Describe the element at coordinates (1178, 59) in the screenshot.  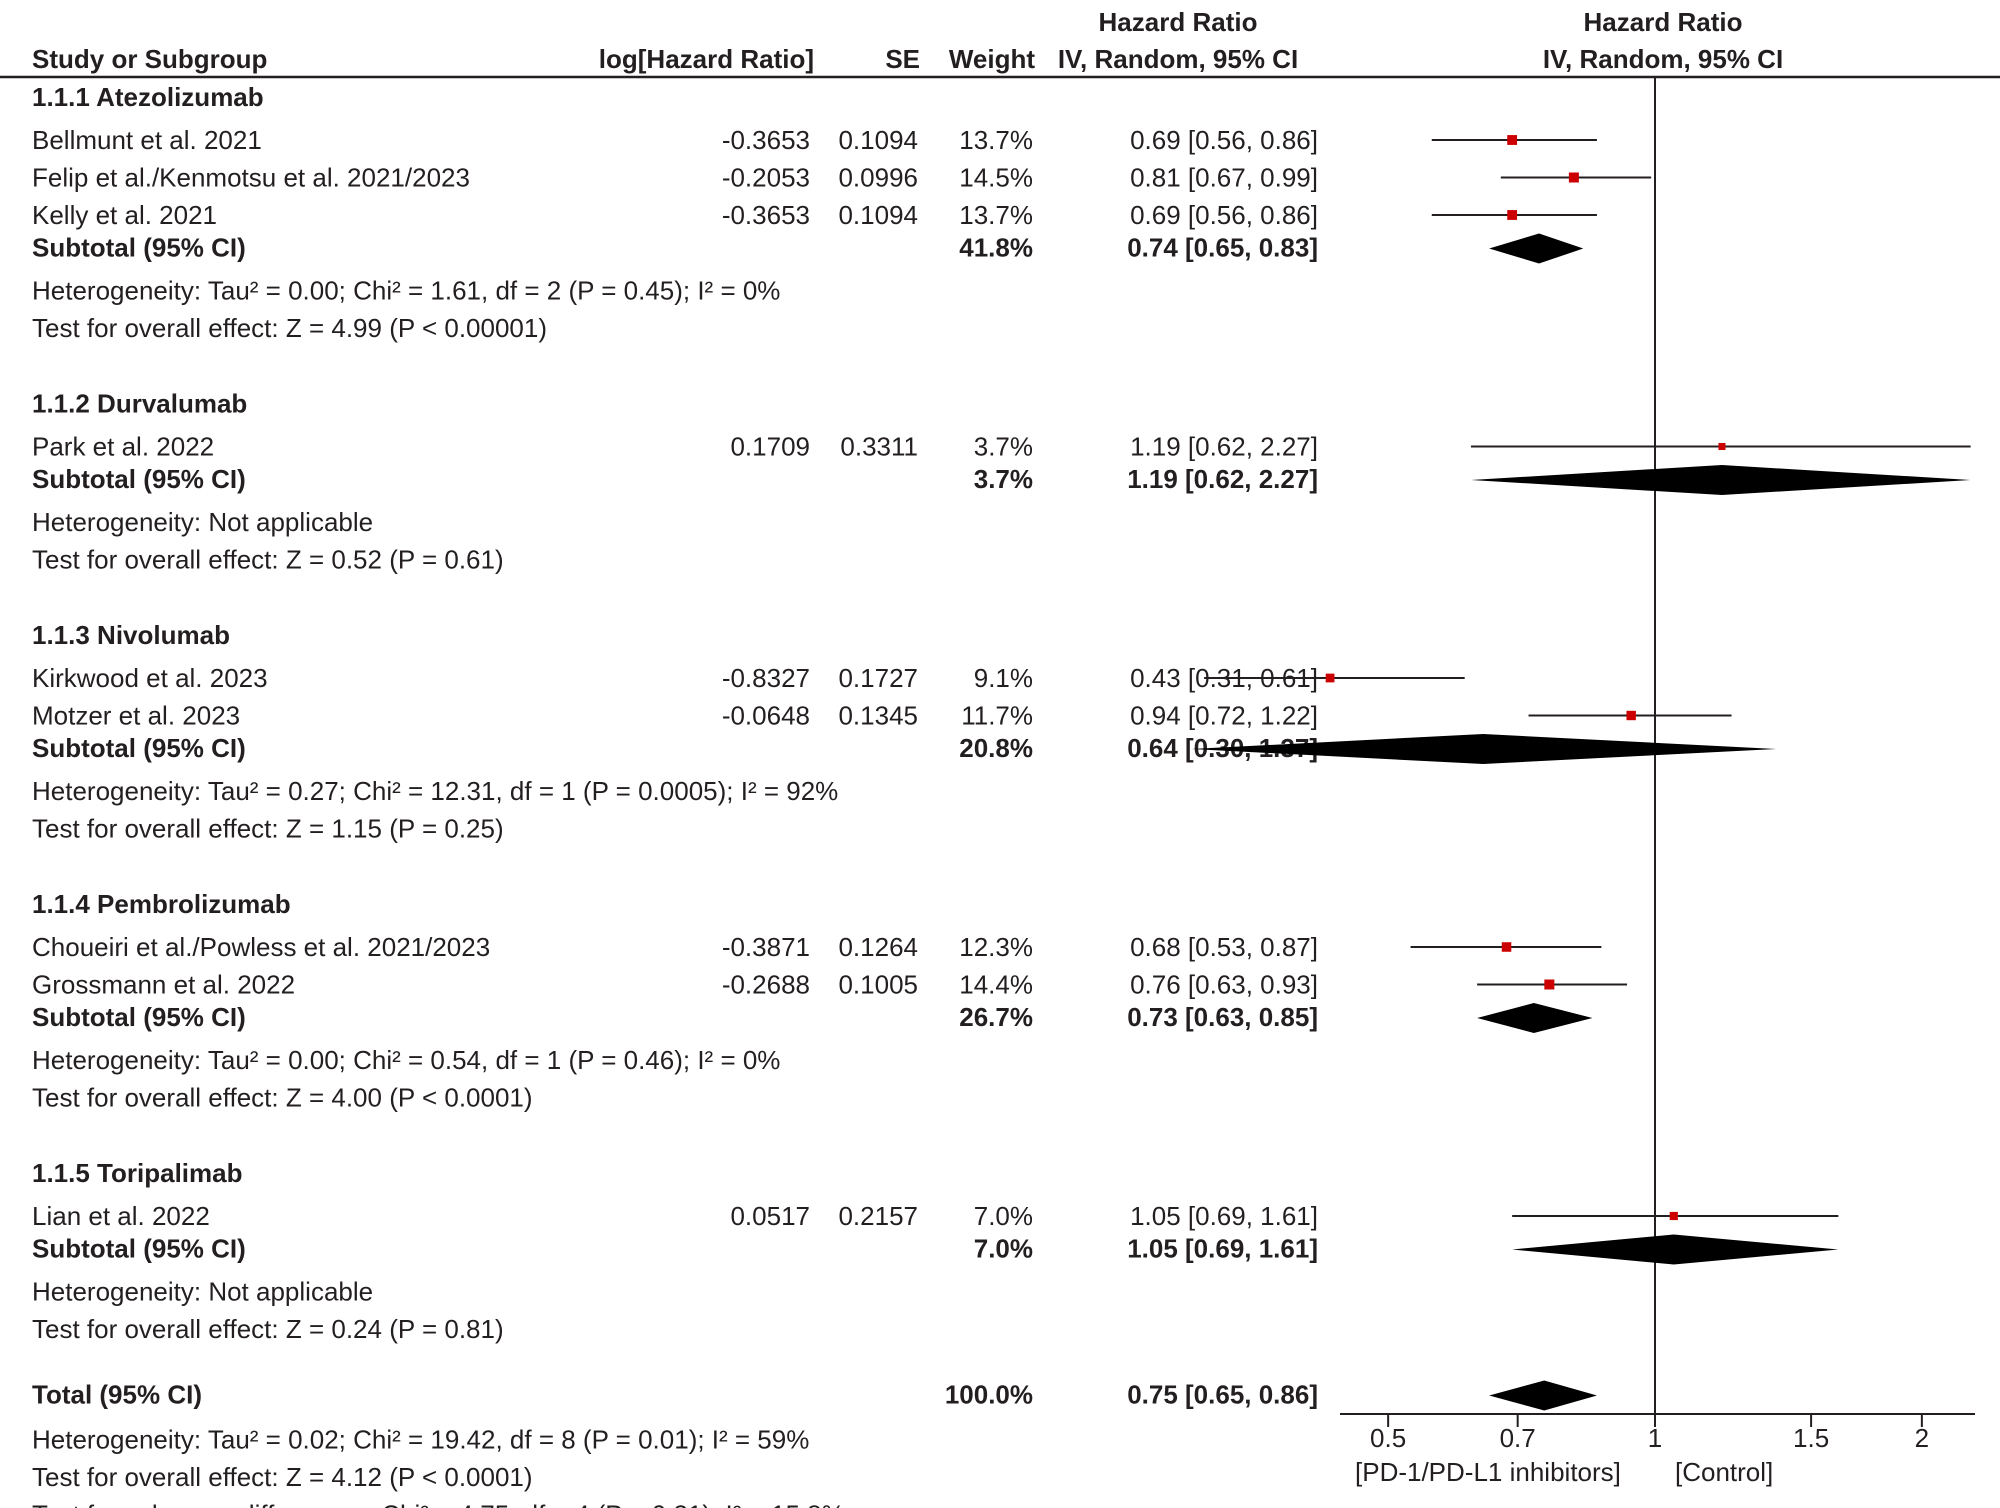
I see `hr-column-header-bottom: IV, Random, 95% CI` at that location.